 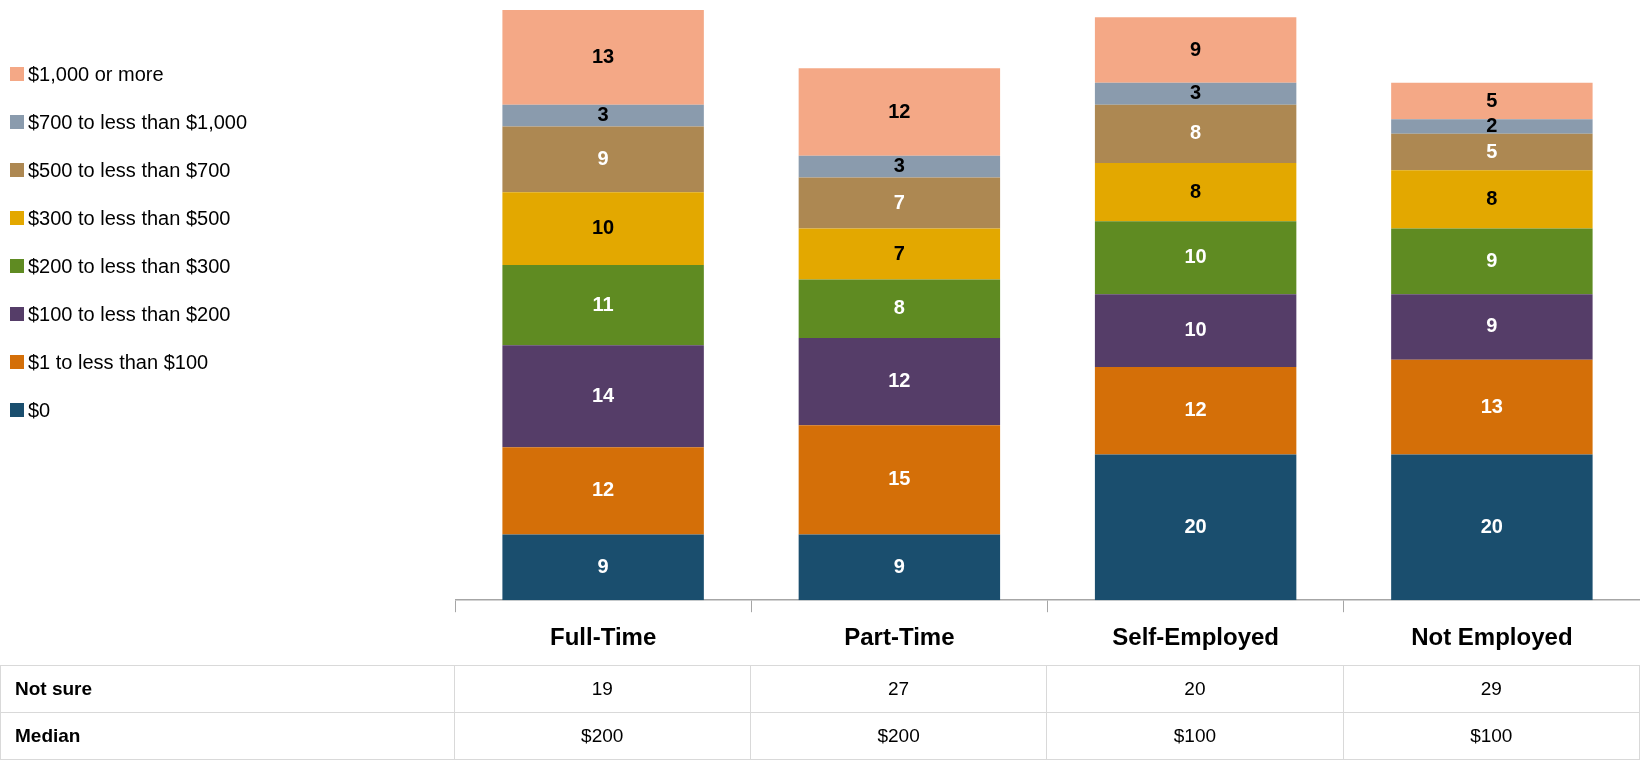 What do you see at coordinates (899, 637) in the screenshot?
I see `x-tick-label: Part-Time` at bounding box center [899, 637].